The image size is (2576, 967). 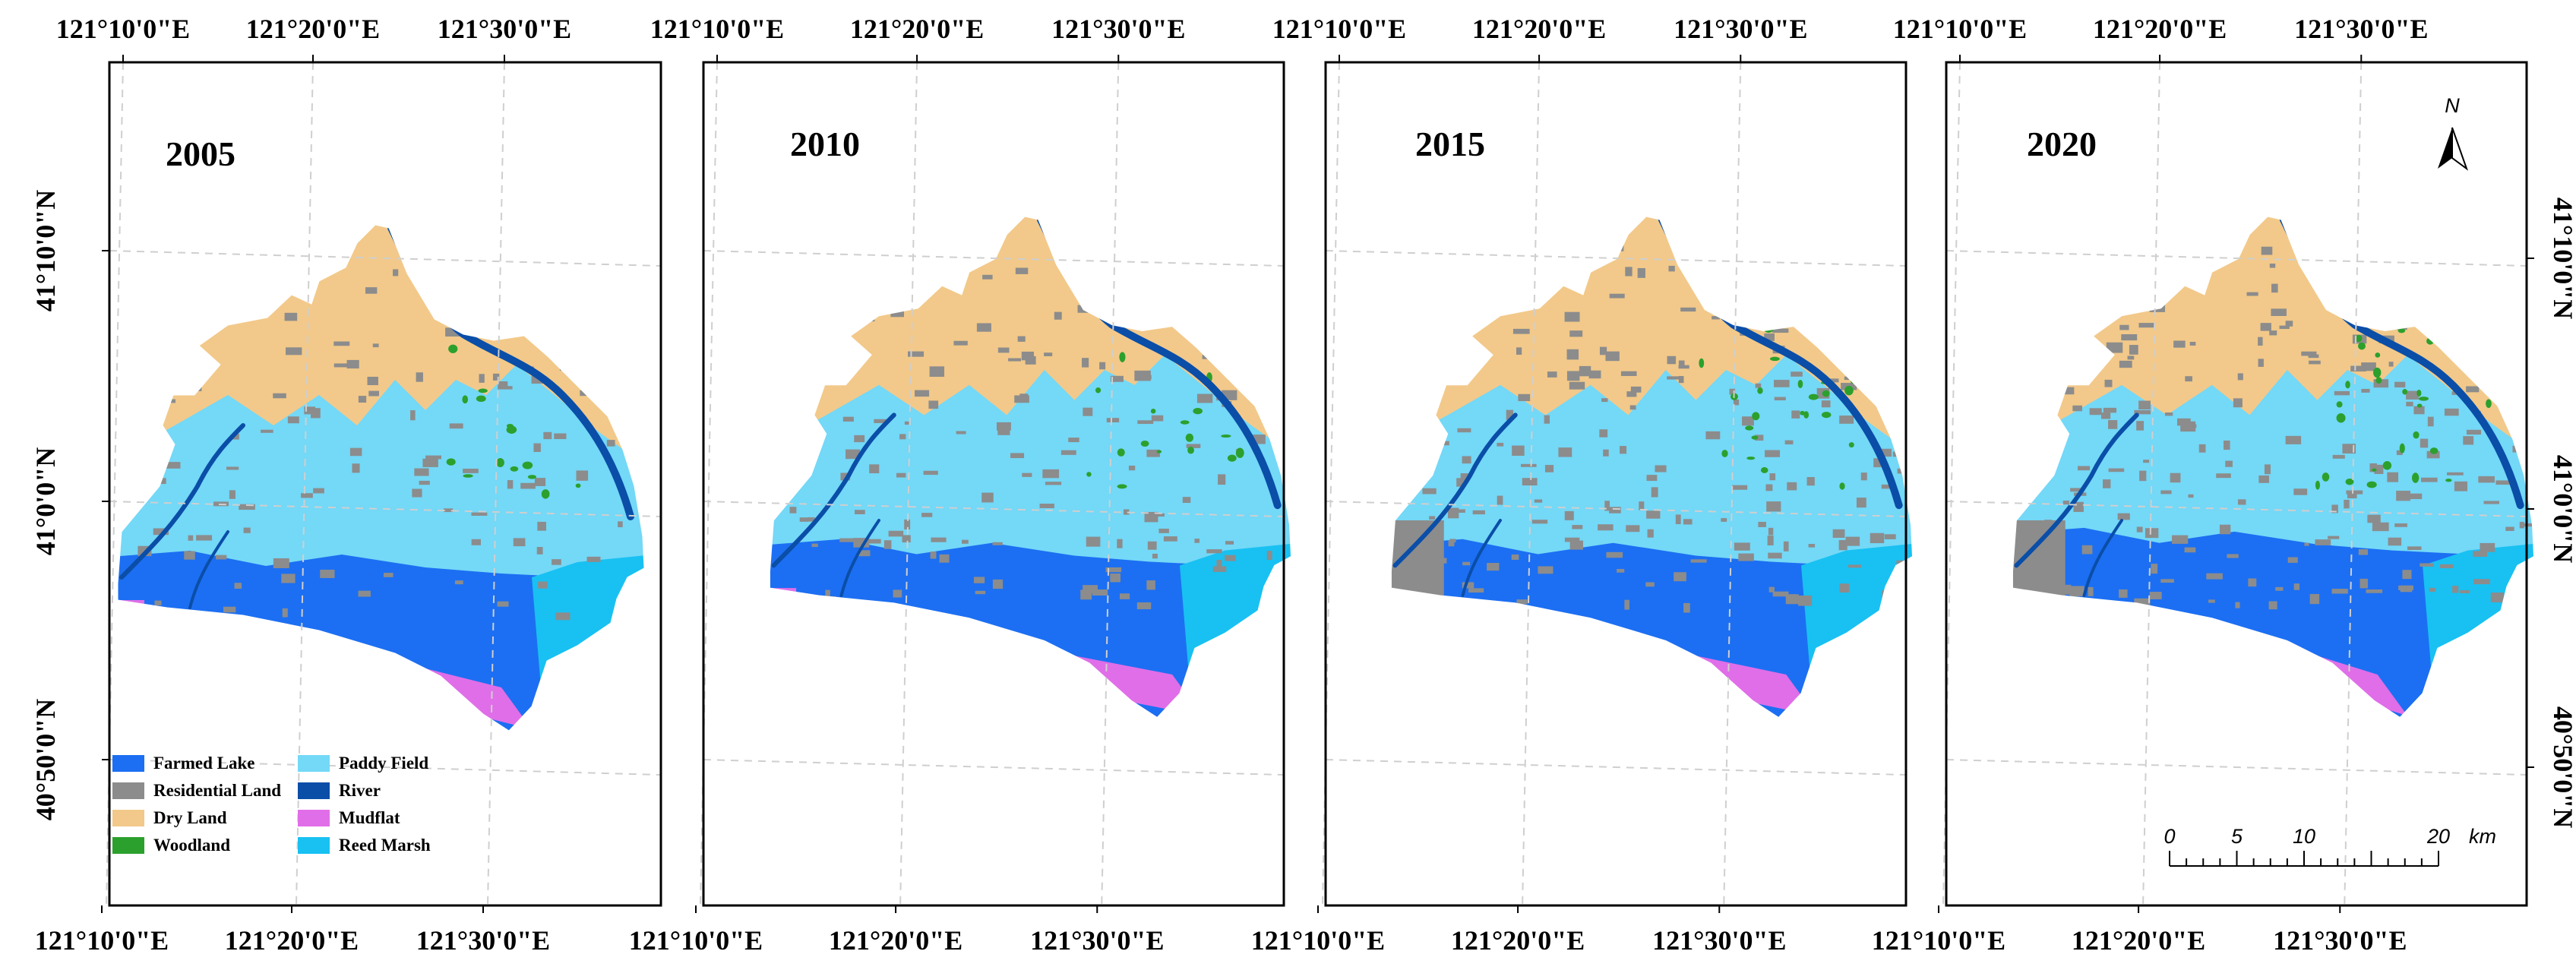 I want to click on legend-item: Dry Land, so click(x=169, y=818).